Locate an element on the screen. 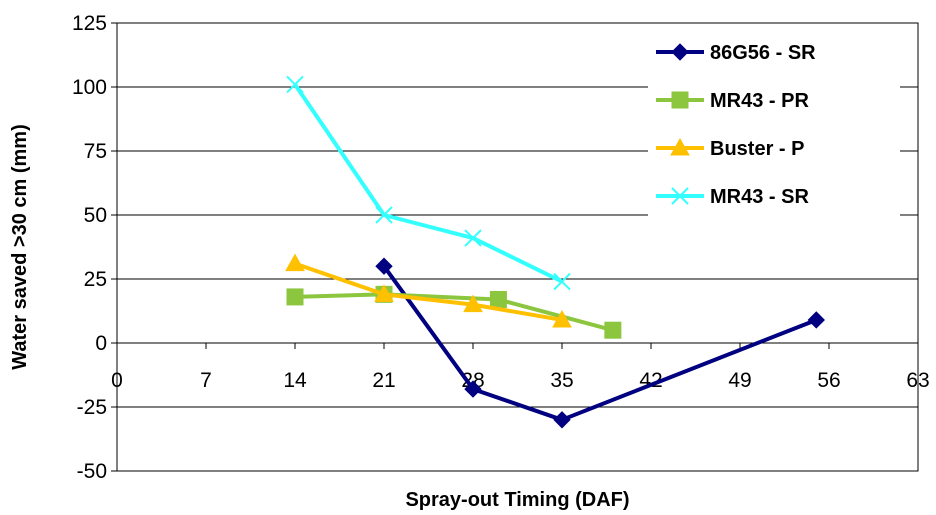  legend-item: 86G56 - SR is located at coordinates (736, 53).